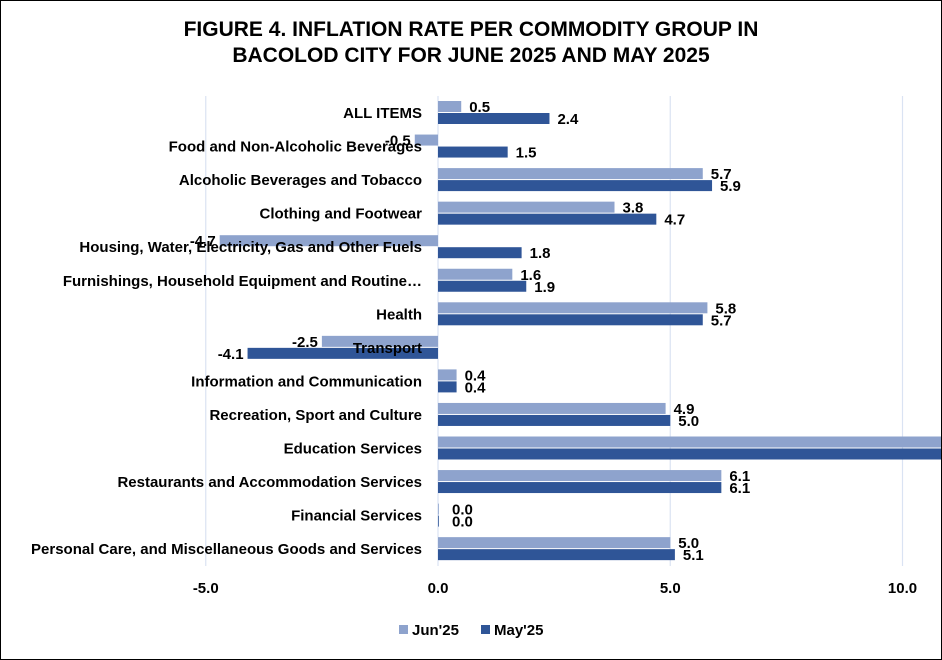 The height and width of the screenshot is (660, 942). What do you see at coordinates (544, 287) in the screenshot?
I see `data-label-may25: 1.9` at bounding box center [544, 287].